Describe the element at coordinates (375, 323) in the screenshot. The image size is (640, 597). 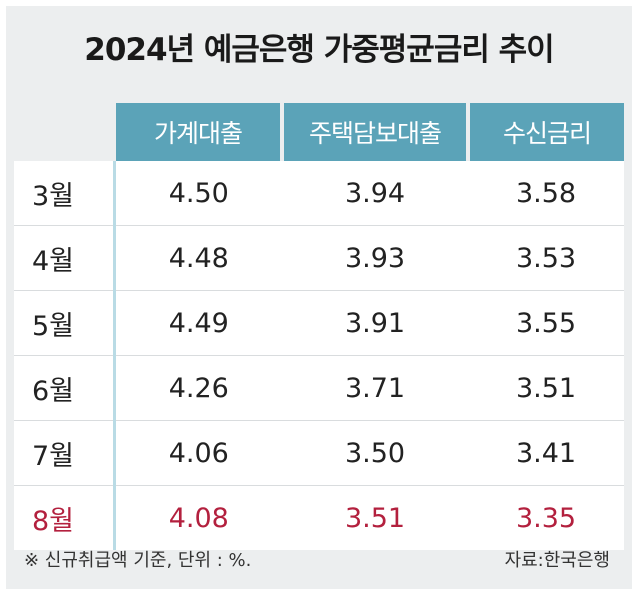
I see `mortgage-loan-value: 3.91` at that location.